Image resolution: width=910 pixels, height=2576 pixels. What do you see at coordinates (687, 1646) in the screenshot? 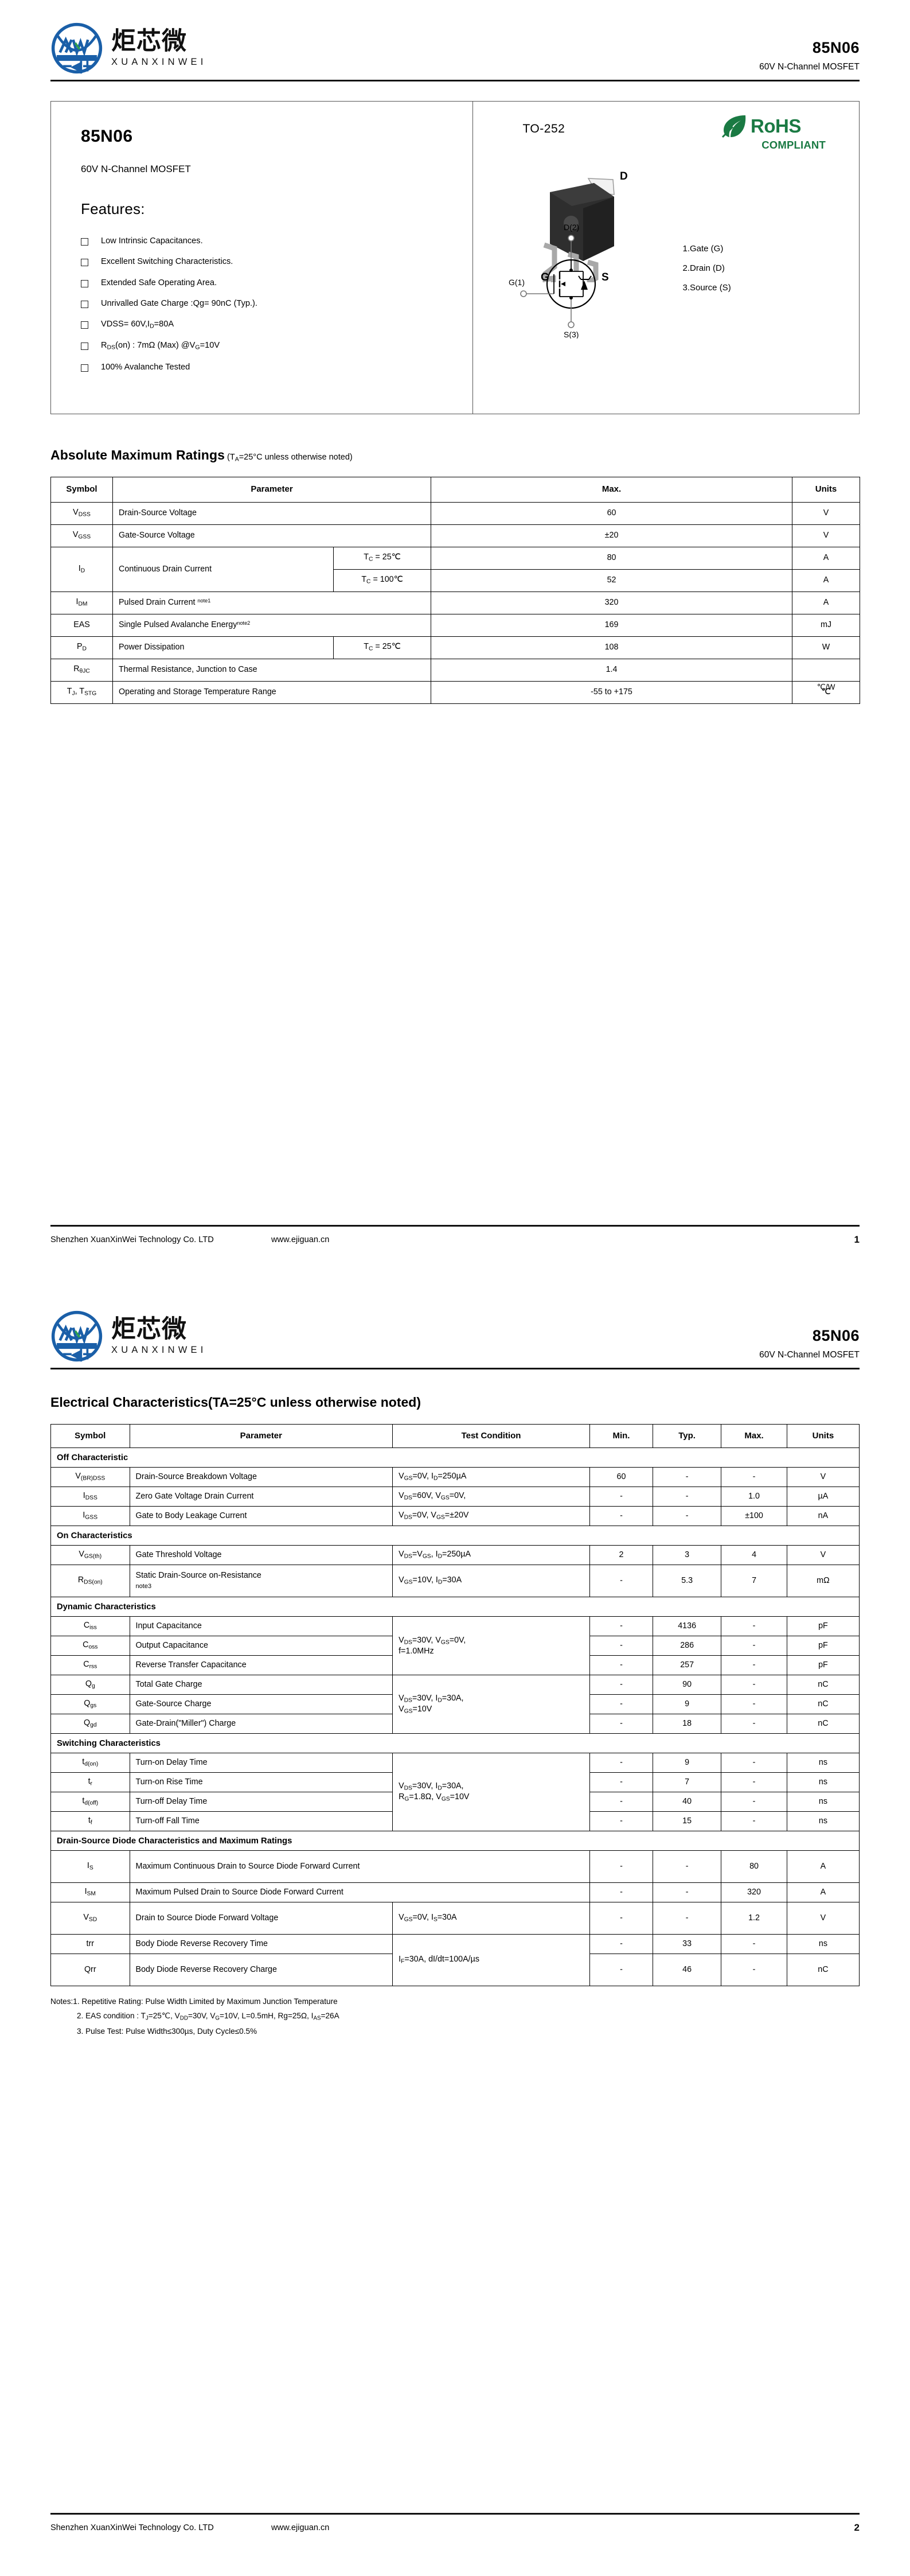
I see `cell-typ: 286` at bounding box center [687, 1646].